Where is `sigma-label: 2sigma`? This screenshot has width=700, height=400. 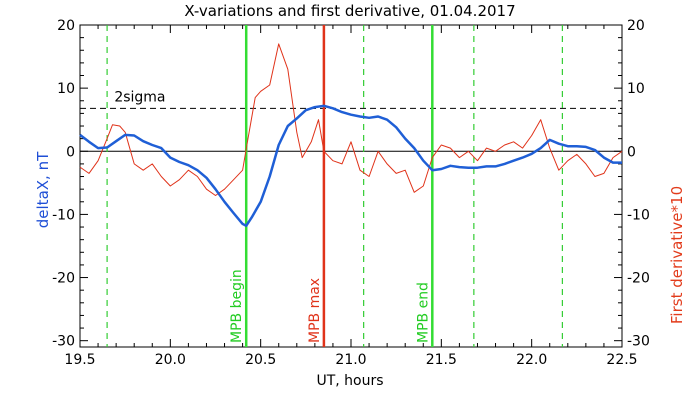
sigma-label: 2sigma is located at coordinates (139, 97).